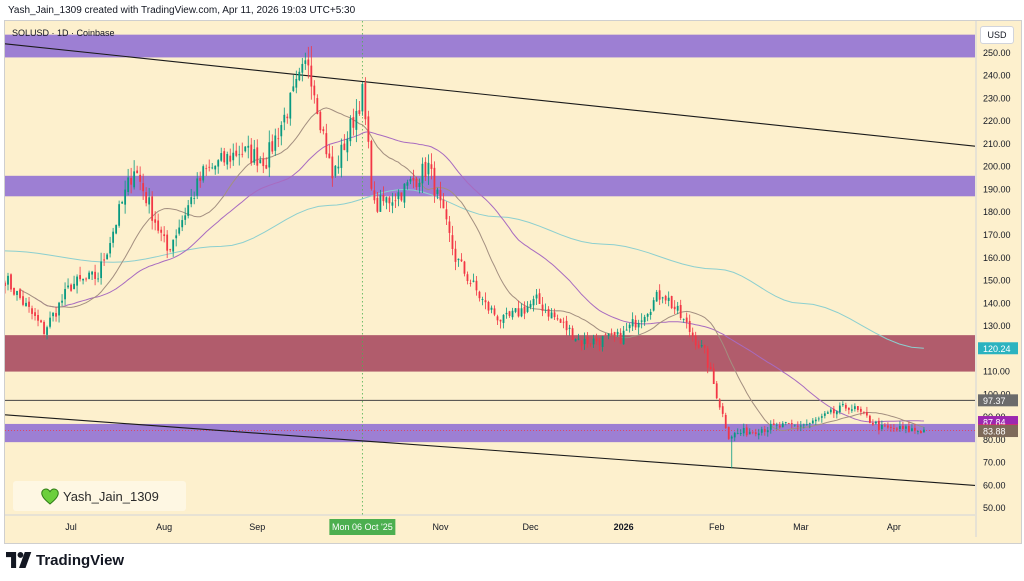 The height and width of the screenshot is (581, 1024). Describe the element at coordinates (997, 98) in the screenshot. I see `price-tick-label: 230.00` at that location.